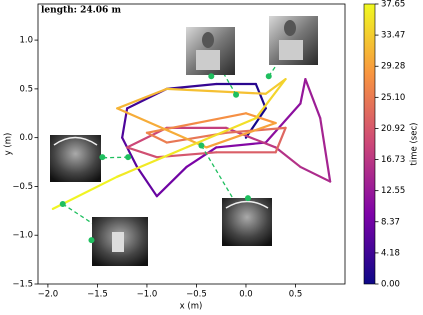 This screenshot has height=315, width=423. I want to click on colorbar-tick-label: 33.47, so click(393, 36).